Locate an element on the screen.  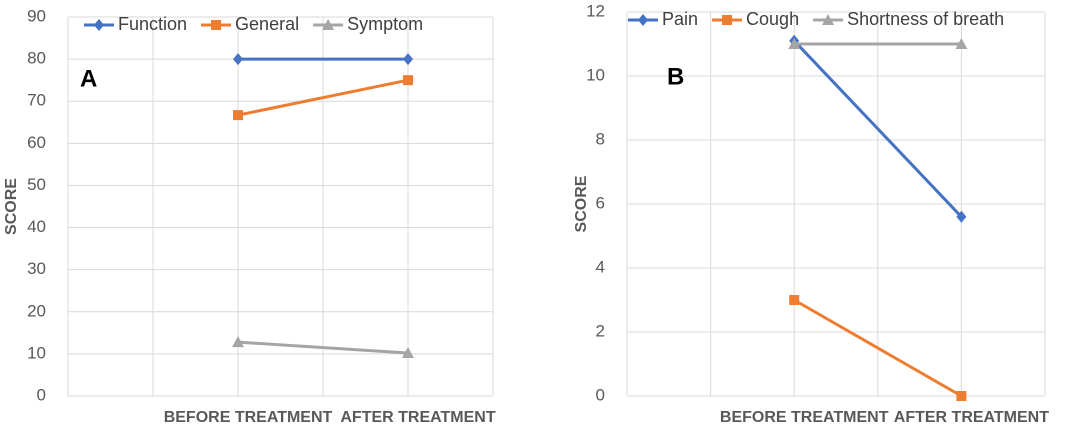
y-tick-label: 30 is located at coordinates (36, 268).